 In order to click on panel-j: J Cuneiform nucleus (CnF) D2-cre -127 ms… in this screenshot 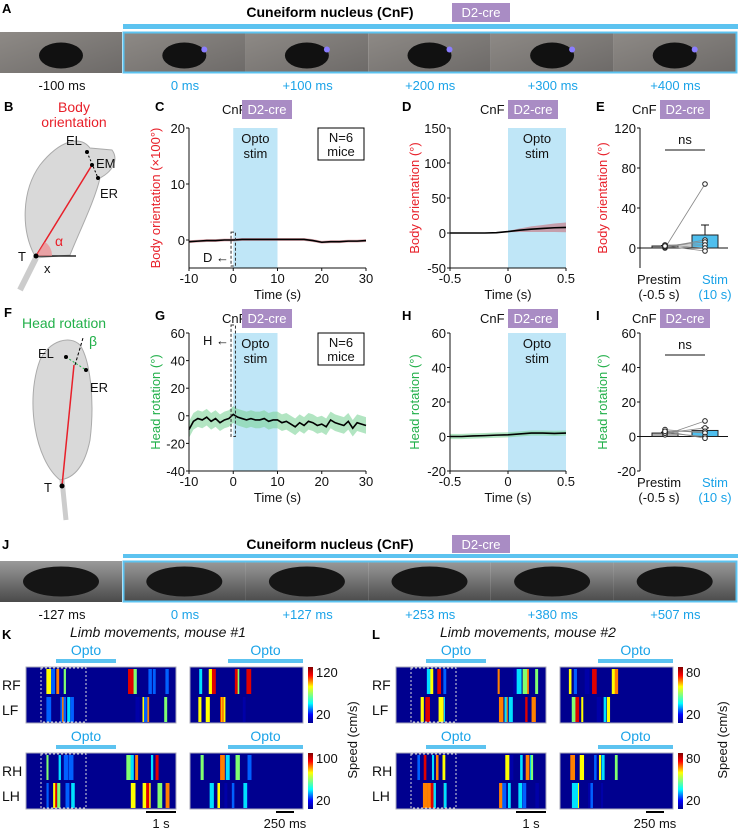, I will do `click(369, 578)`.